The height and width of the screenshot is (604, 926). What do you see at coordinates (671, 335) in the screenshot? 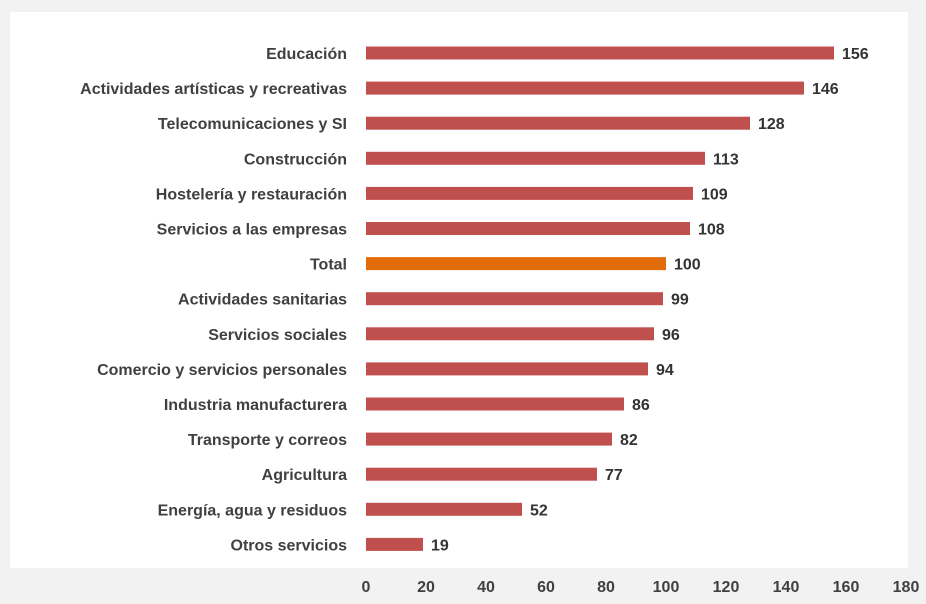
I see `value-label: 96` at bounding box center [671, 335].